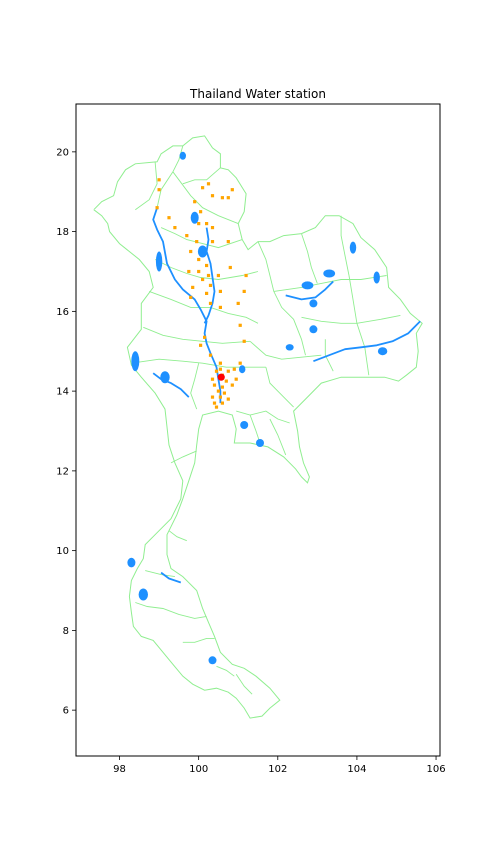 The height and width of the screenshot is (868, 504). I want to click on x-tick-label: 106, so click(435, 769).